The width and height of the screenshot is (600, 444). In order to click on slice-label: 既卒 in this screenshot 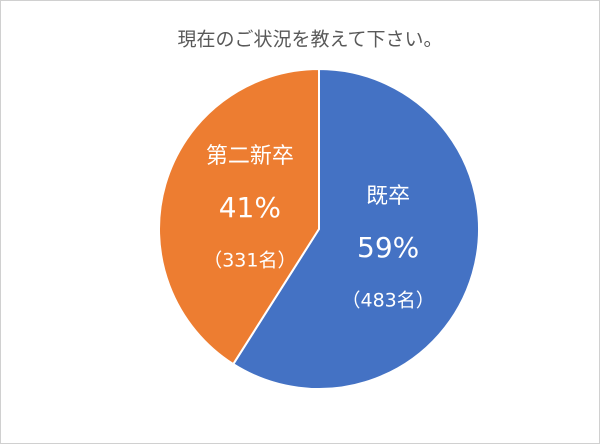, I will do `click(388, 196)`.